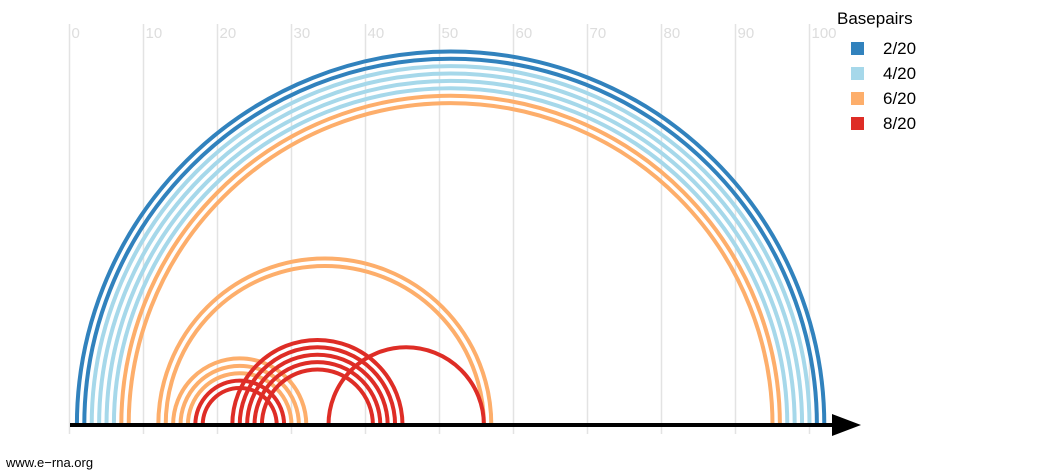 The width and height of the screenshot is (1056, 472). I want to click on x-tick-labels: 0 10 20 30 40 50 60 70 80 90 100, so click(454, 33).